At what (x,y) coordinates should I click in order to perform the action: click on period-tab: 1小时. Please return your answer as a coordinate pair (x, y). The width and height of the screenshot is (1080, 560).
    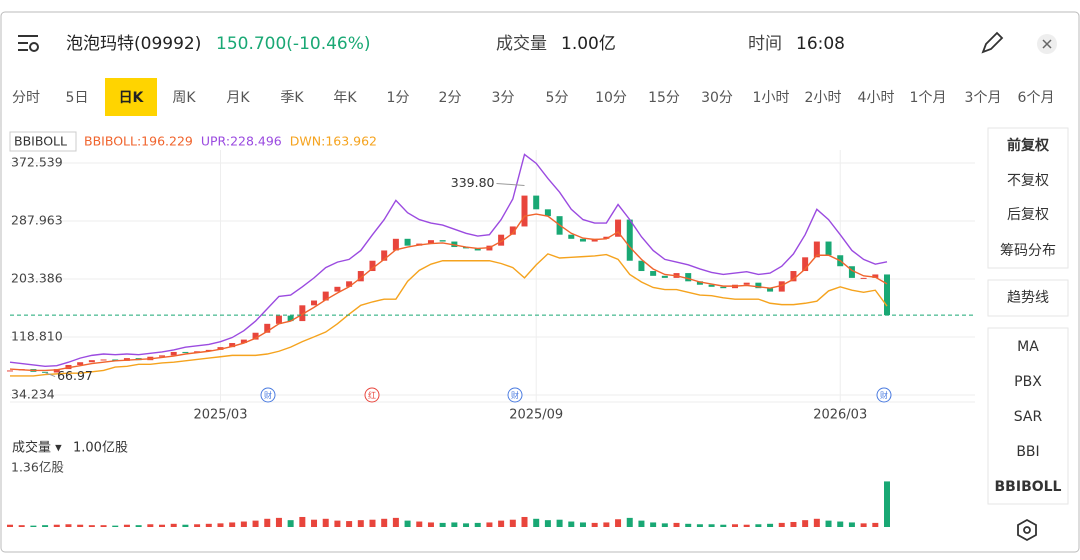
    Looking at the image, I should click on (771, 98).